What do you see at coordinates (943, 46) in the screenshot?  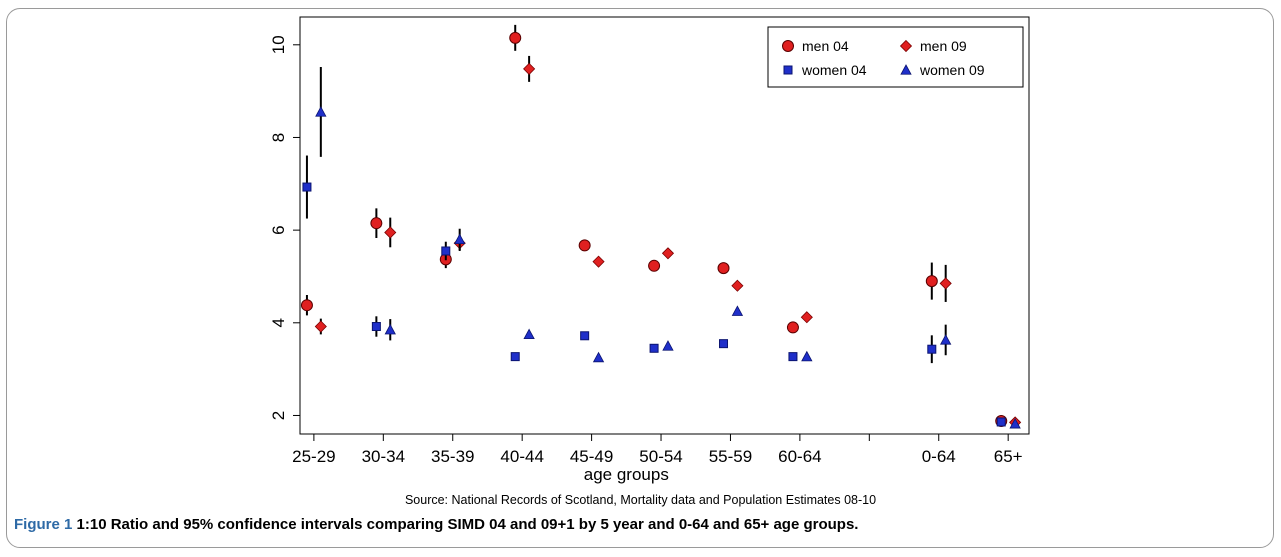 I see `legend-label: men 09` at bounding box center [943, 46].